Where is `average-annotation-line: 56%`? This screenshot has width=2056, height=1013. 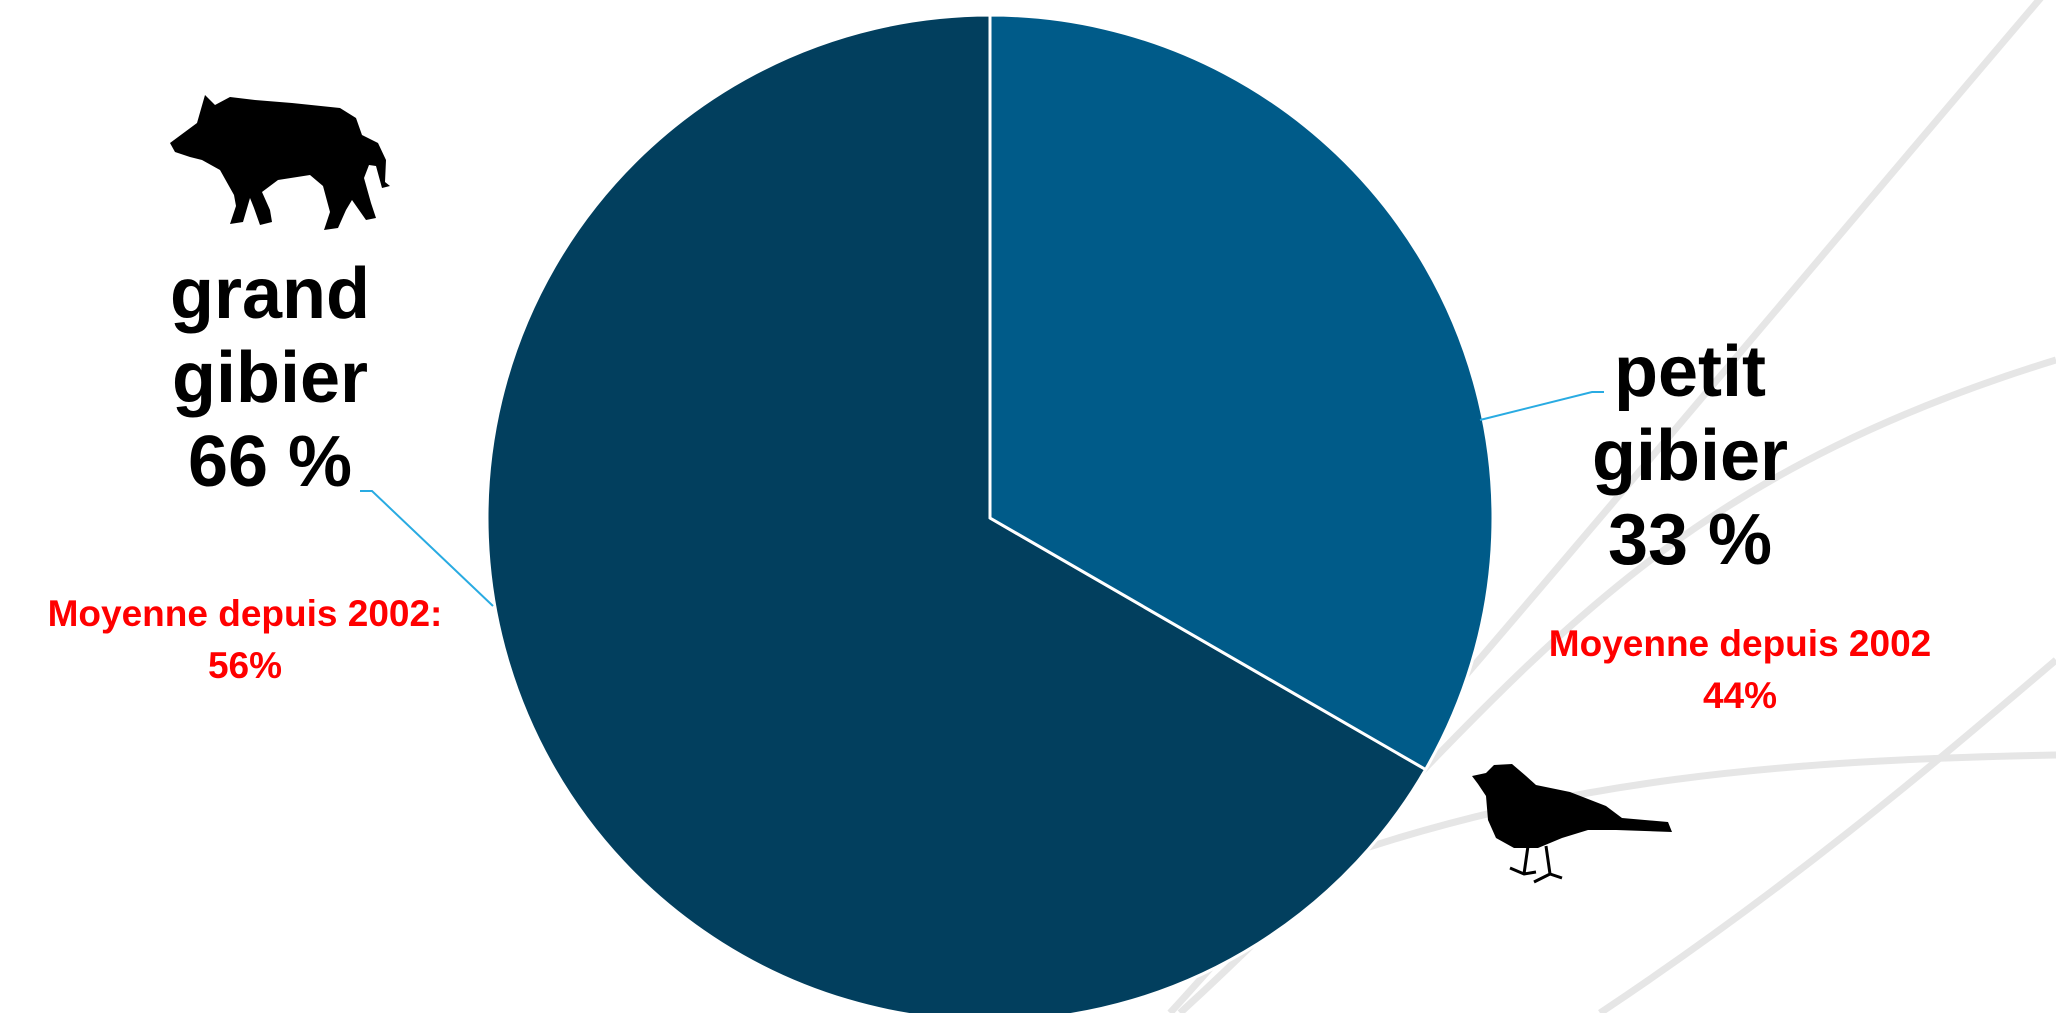
average-annotation-line: 56% is located at coordinates (245, 665).